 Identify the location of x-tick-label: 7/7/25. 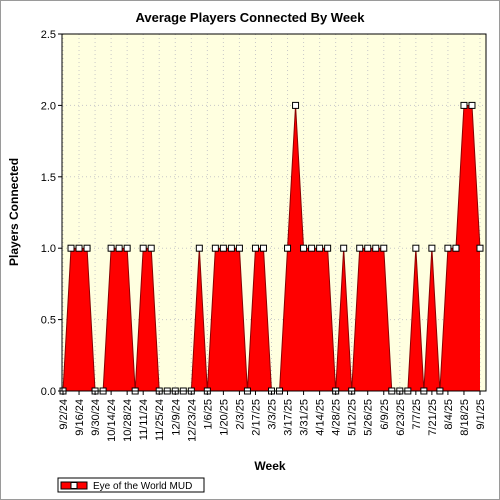
(417, 414).